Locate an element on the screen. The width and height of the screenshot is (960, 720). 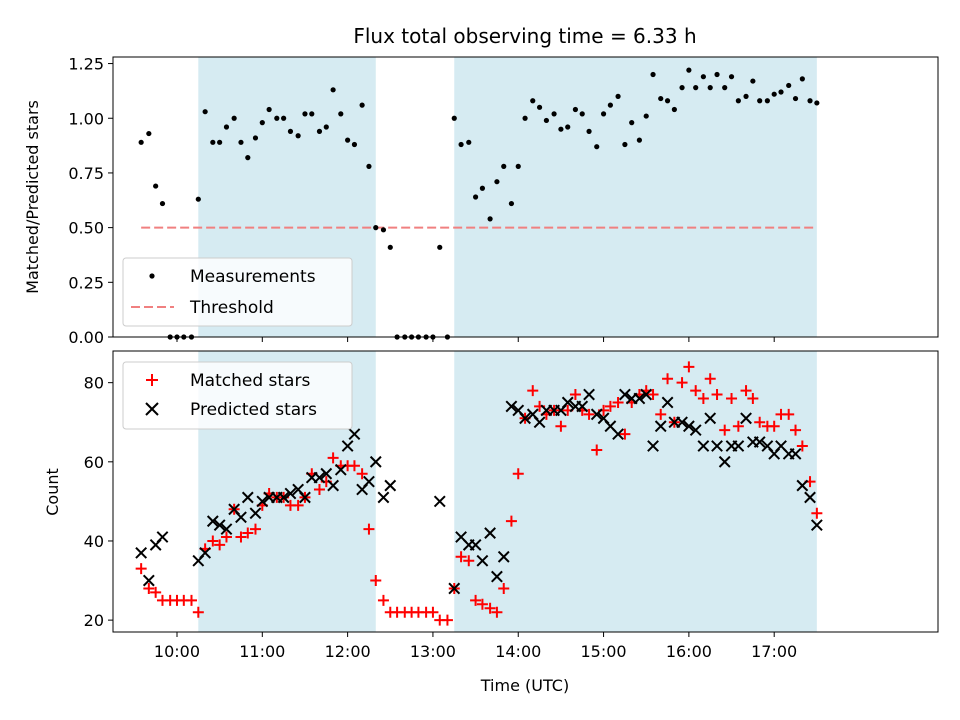
top-y-tick-label: 0.00 is located at coordinates (86, 337).